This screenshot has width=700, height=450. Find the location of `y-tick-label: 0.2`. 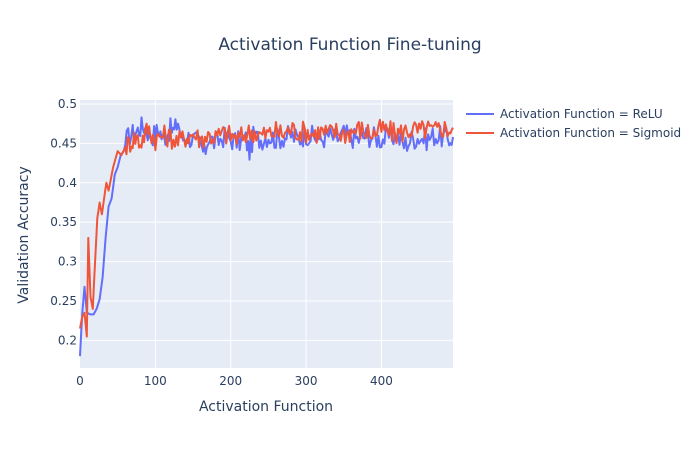

y-tick-label: 0.2 is located at coordinates (67, 340).